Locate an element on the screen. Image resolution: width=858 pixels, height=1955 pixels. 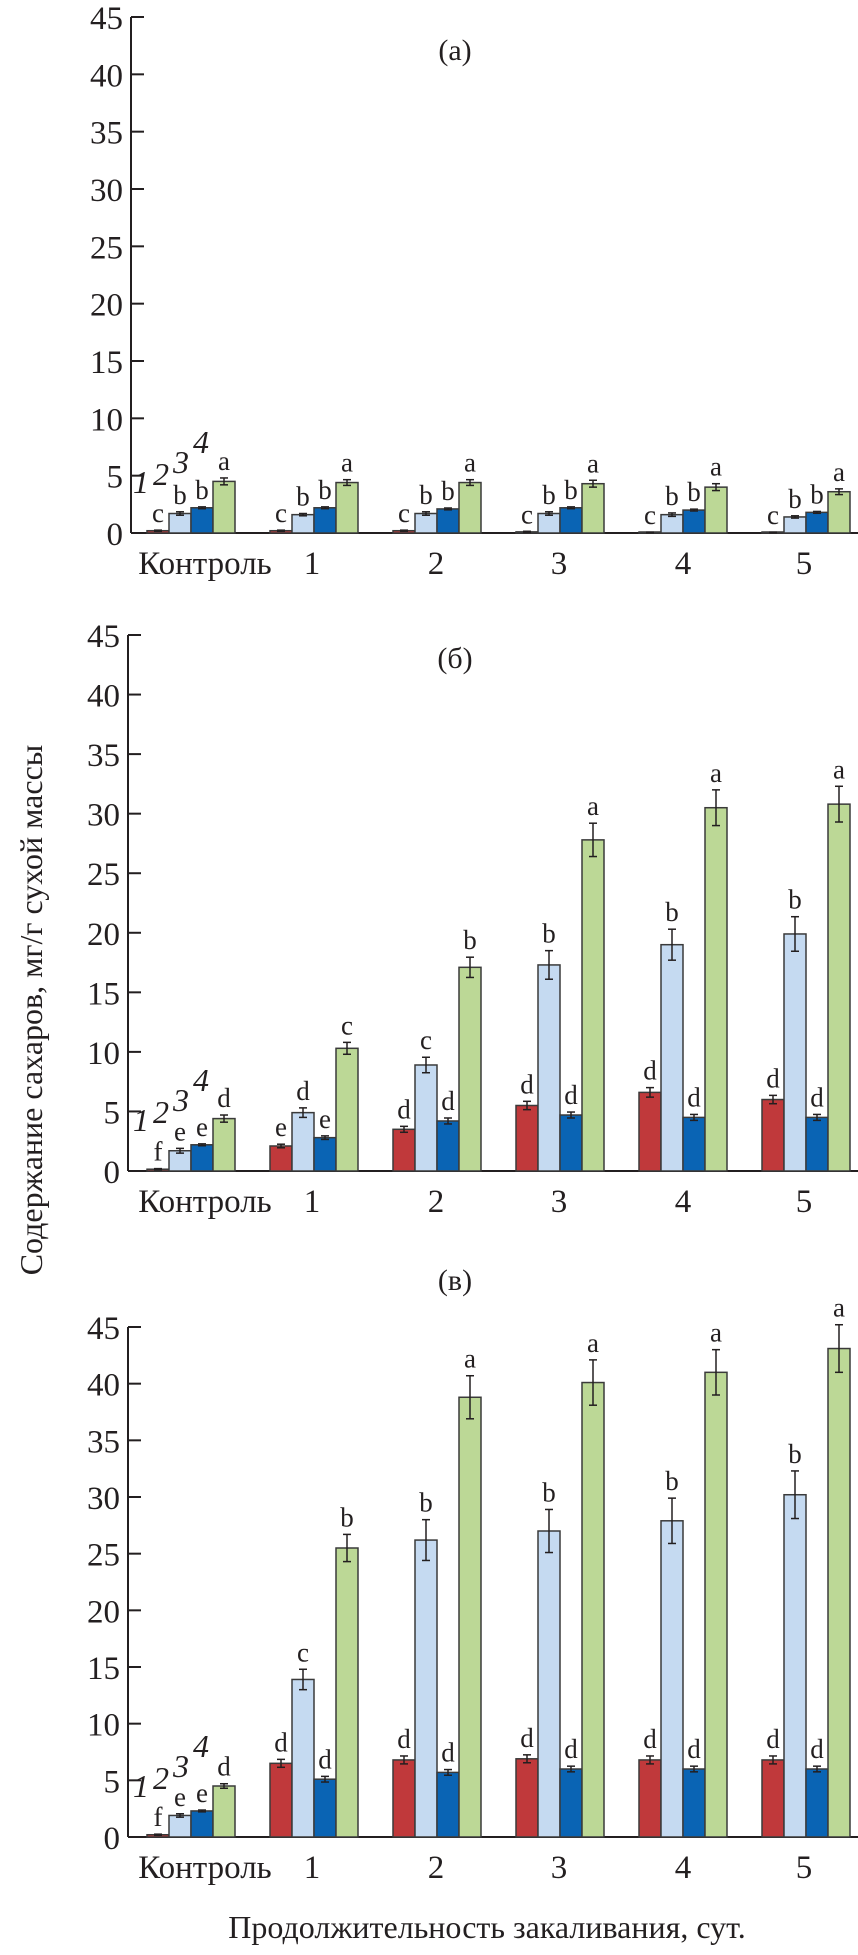
significance-letter: f is located at coordinates (158, 1817).